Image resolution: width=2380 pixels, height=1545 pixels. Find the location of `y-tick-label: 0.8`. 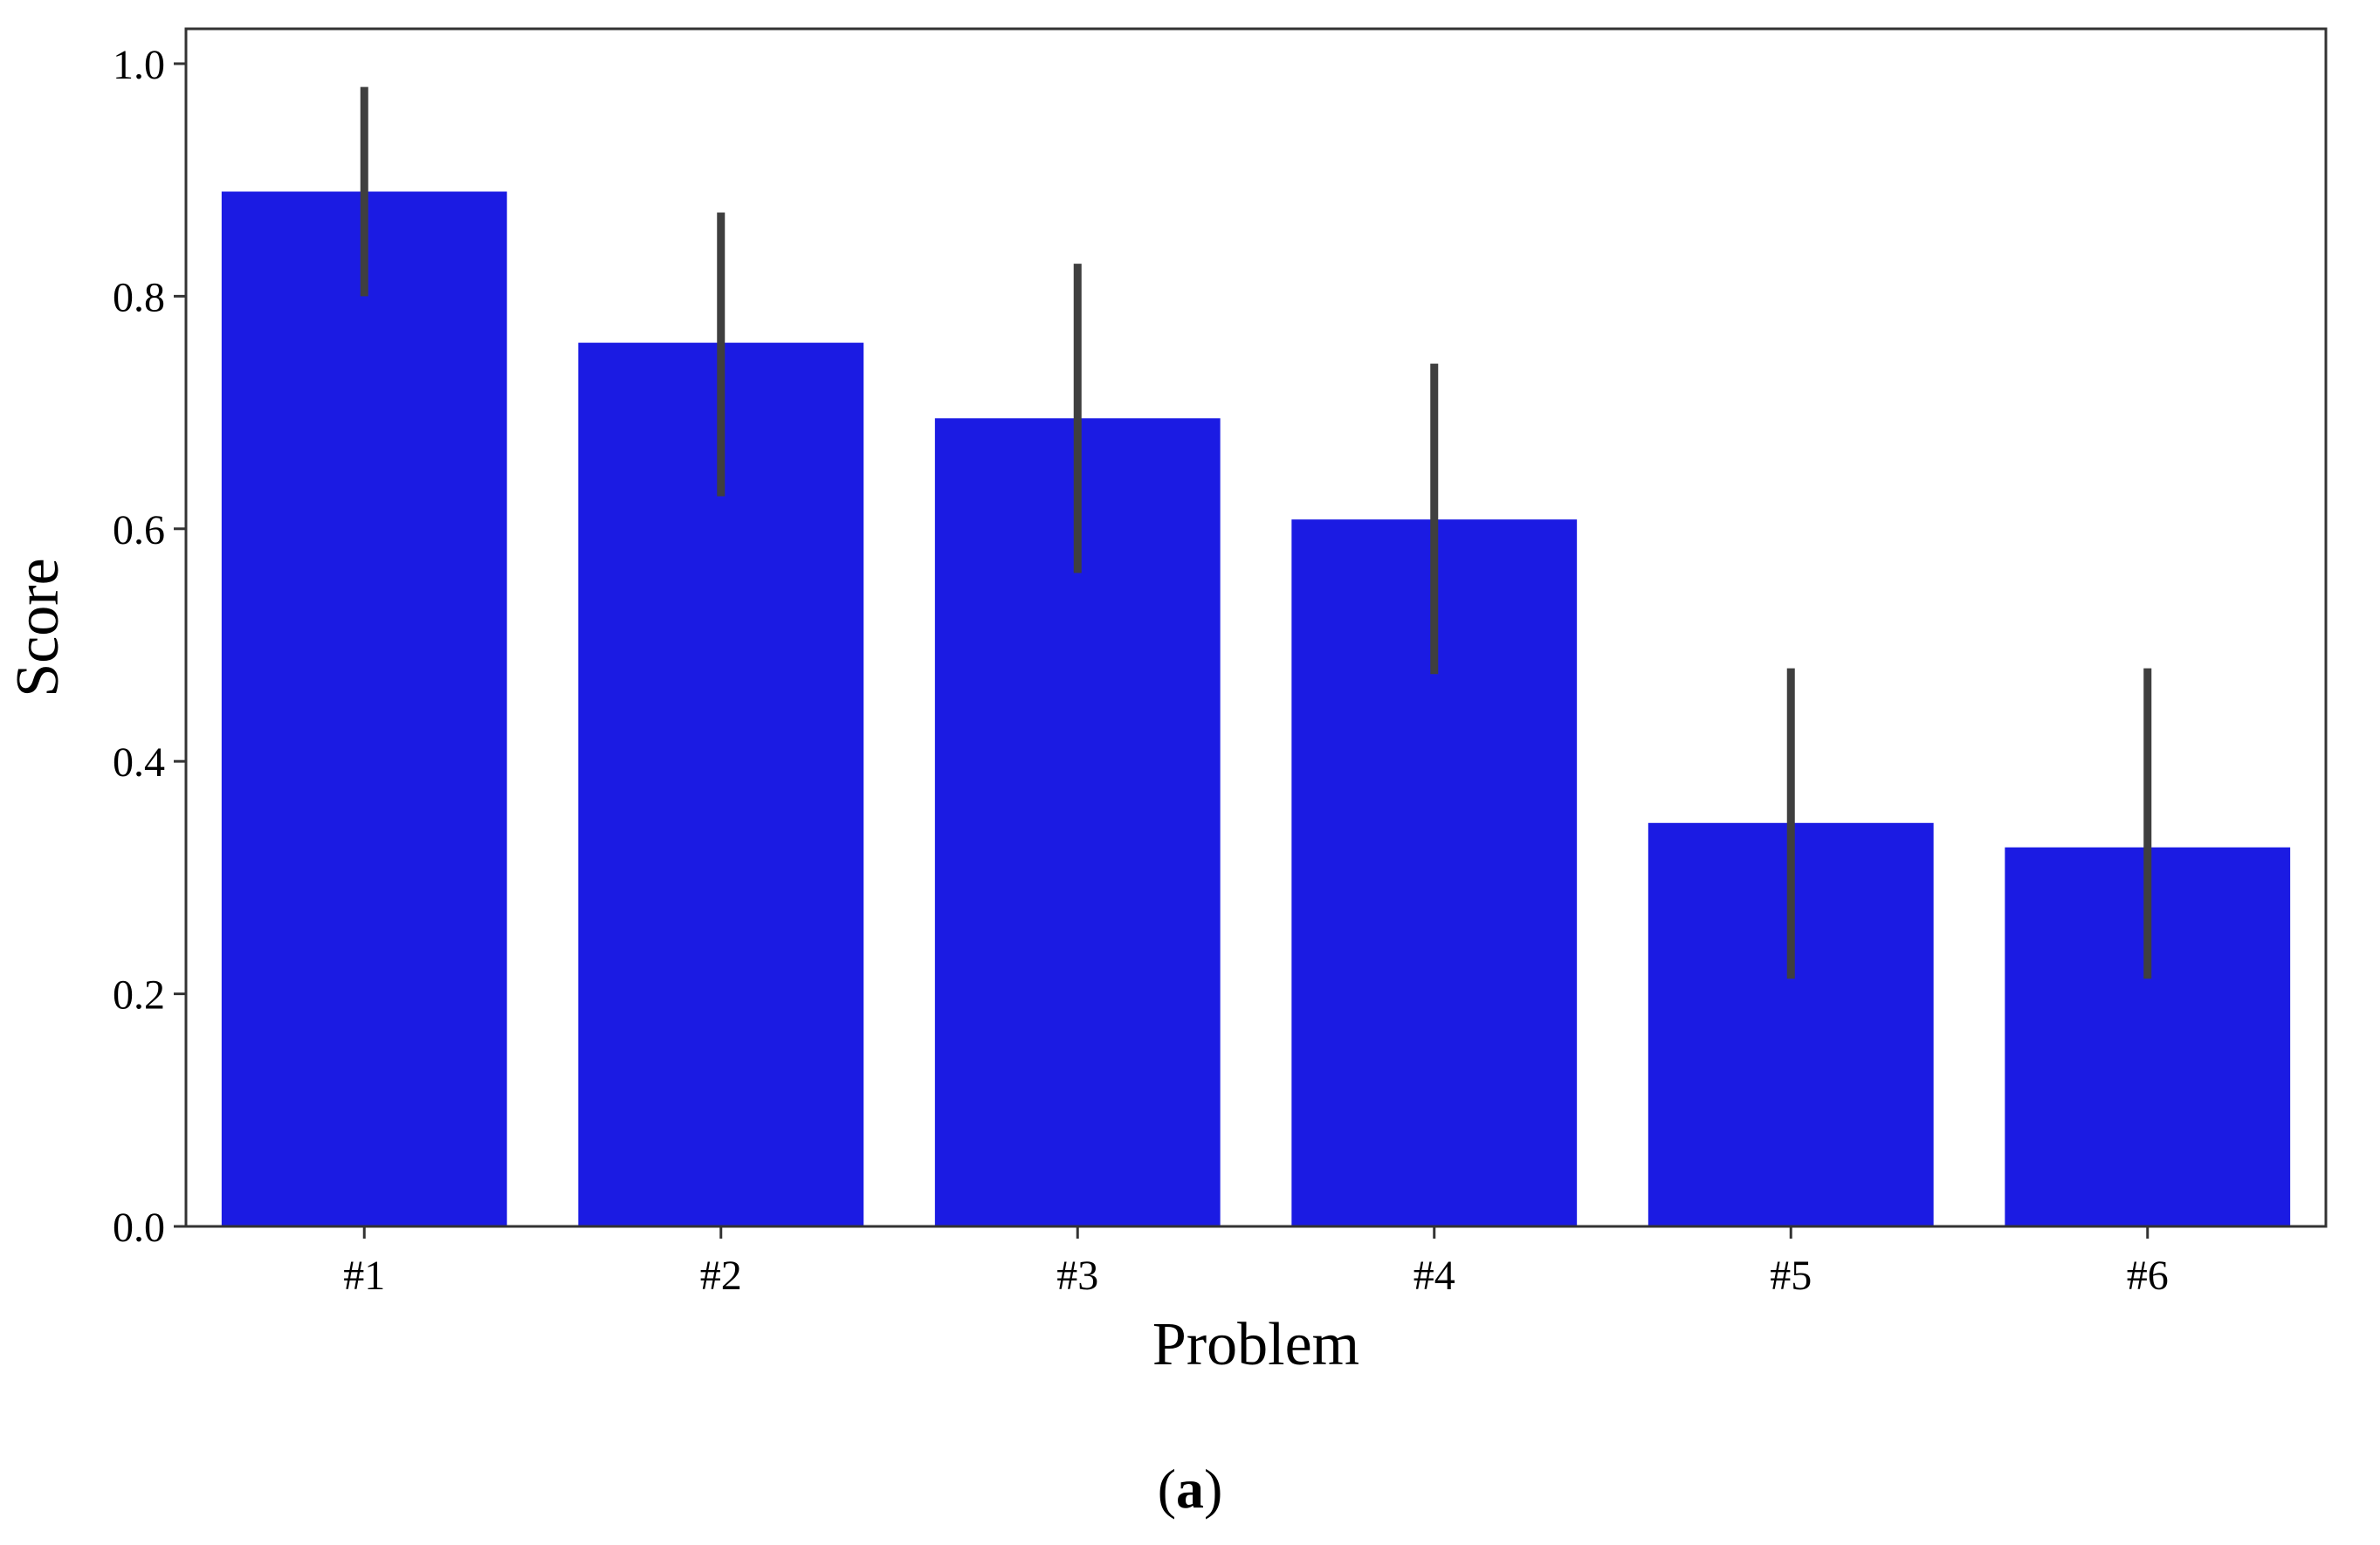

y-tick-label: 0.8 is located at coordinates (139, 297).